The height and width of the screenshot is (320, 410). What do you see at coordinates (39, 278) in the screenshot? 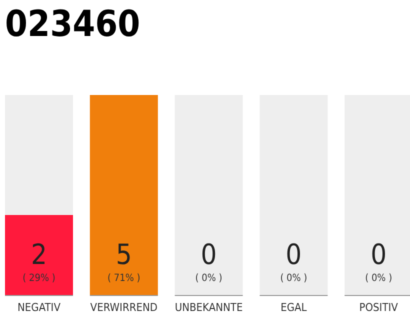
I see `annotation: ( 29% )` at bounding box center [39, 278].